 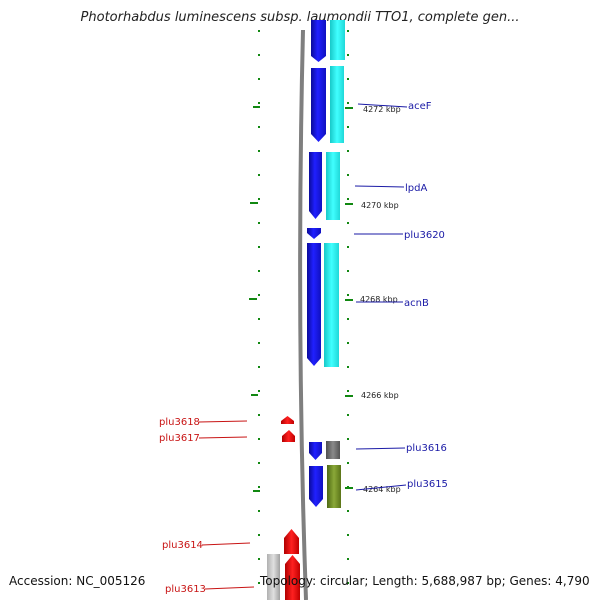 I want to click on gray-feature-plu3616, so click(x=333, y=450).